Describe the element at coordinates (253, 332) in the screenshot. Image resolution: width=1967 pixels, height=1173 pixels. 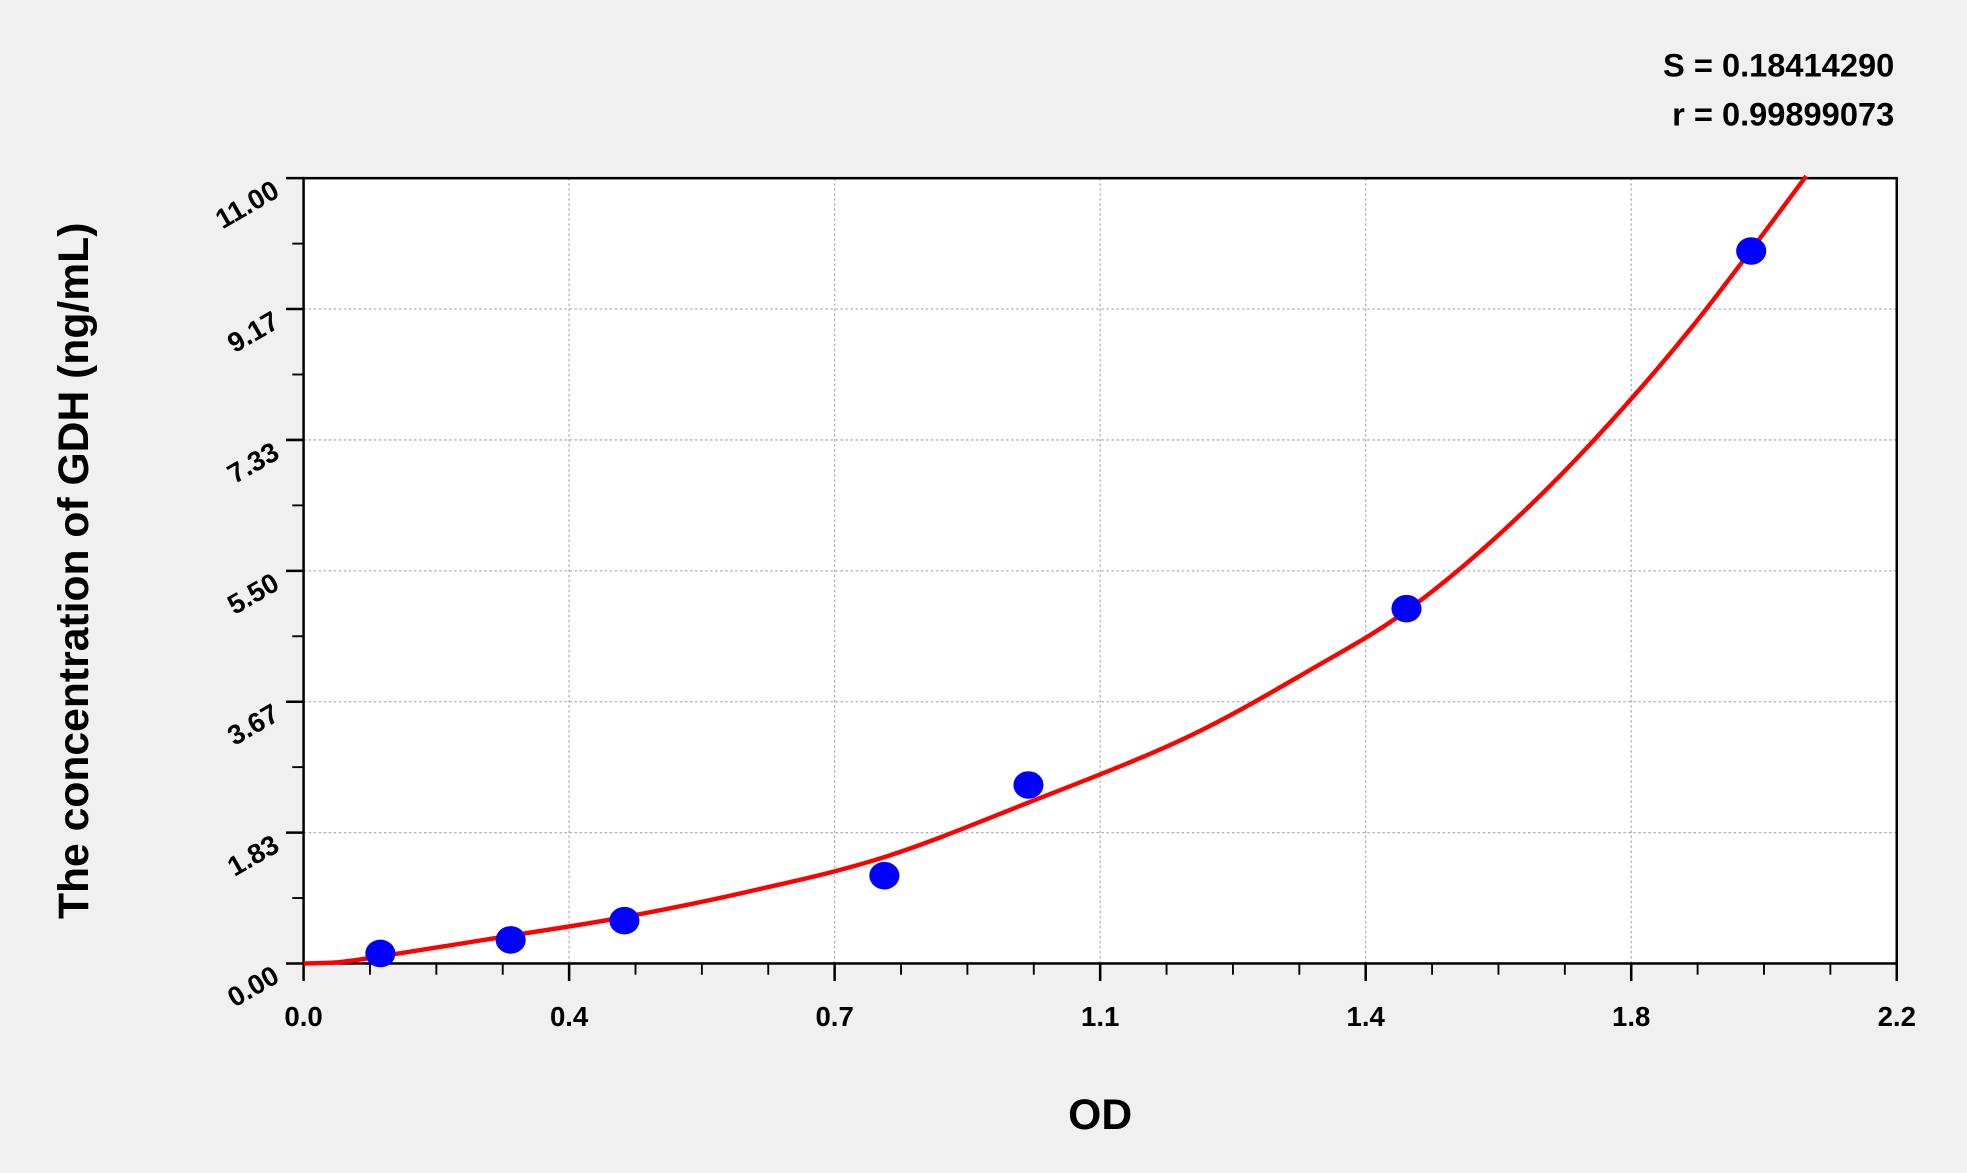
I see `y-tick-label: 9.17` at that location.